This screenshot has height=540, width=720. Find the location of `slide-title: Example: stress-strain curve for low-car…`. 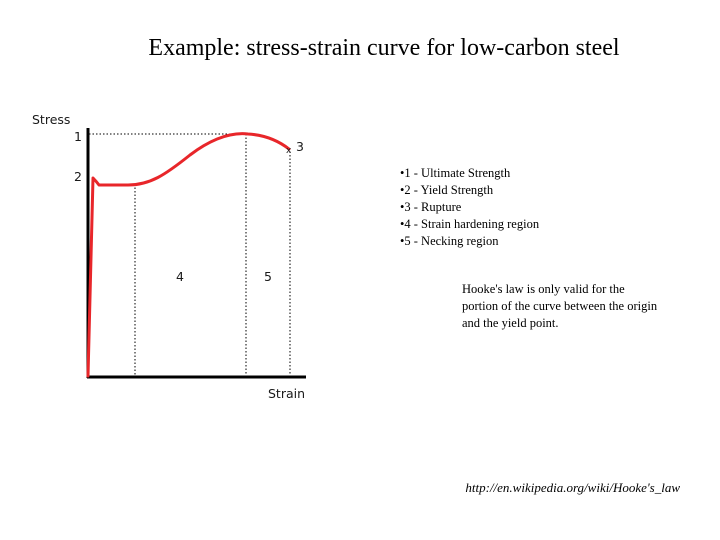

slide-title: Example: stress-strain curve for low-car… is located at coordinates (384, 48).